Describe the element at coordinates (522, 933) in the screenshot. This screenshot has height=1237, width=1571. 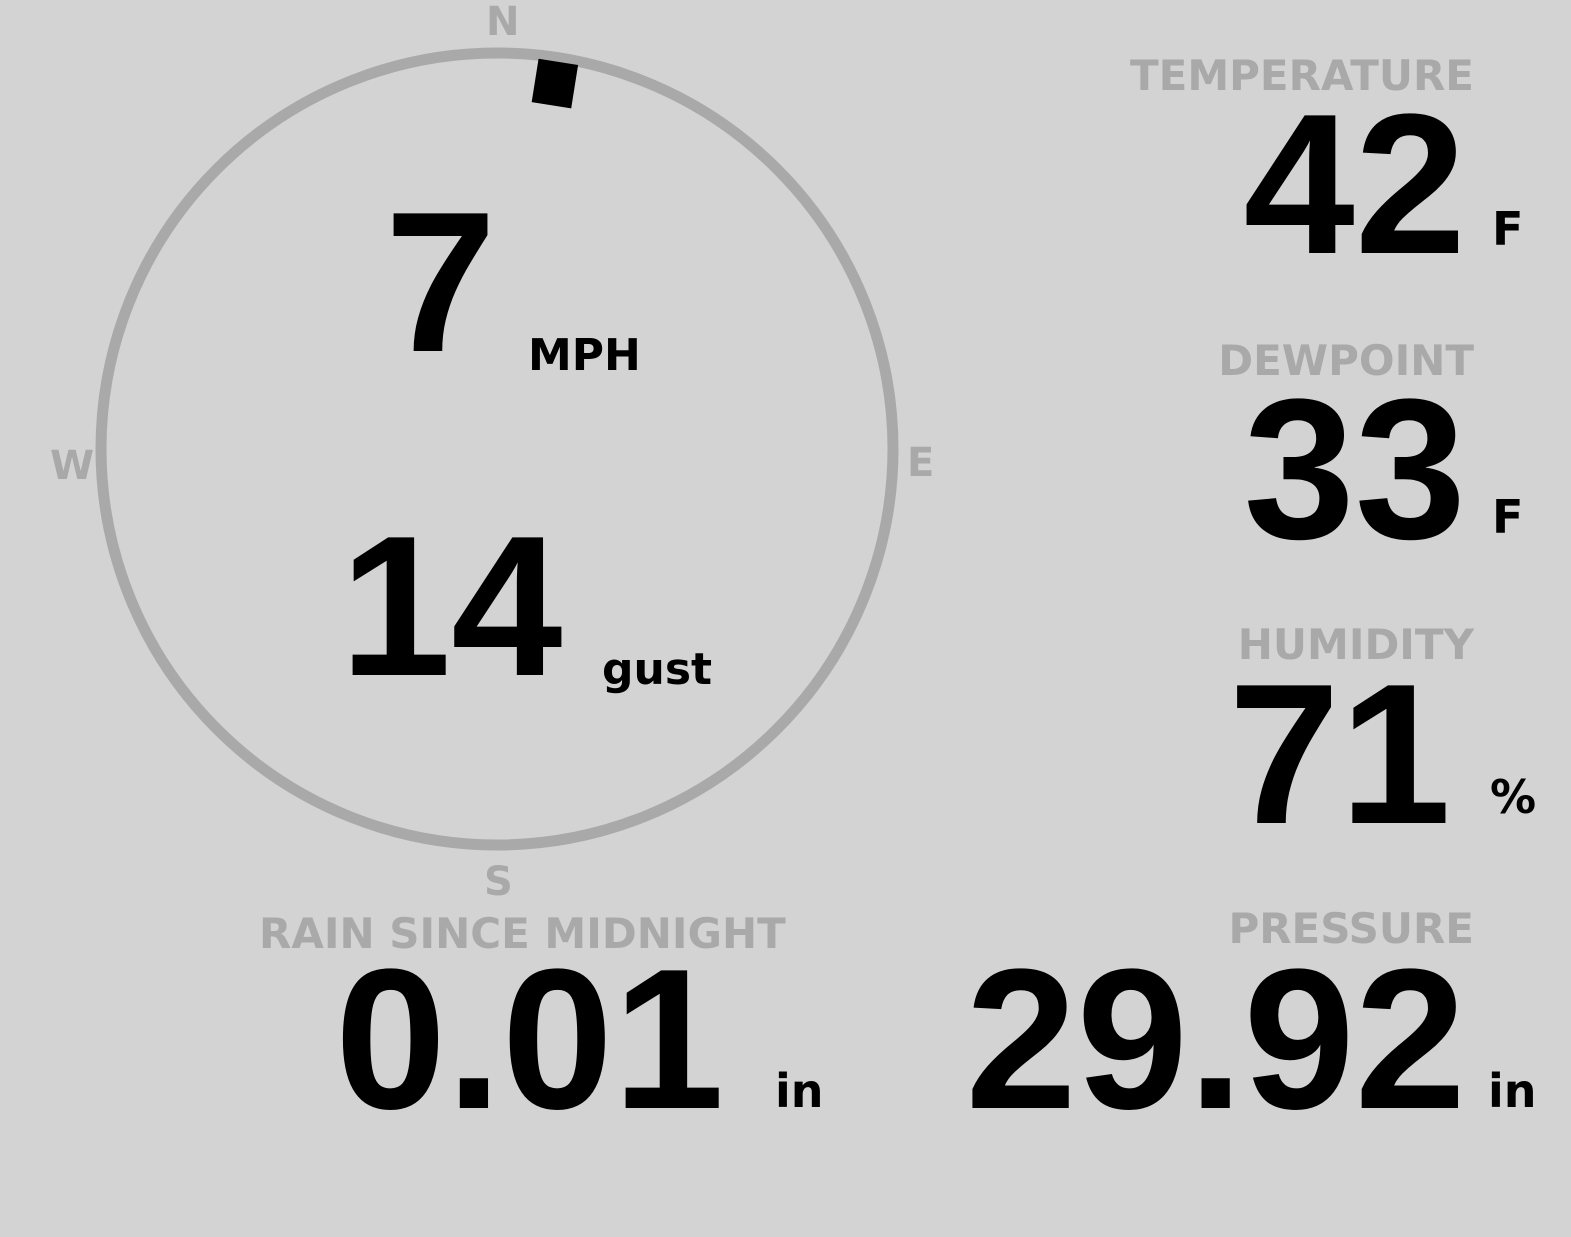
I see `rain-label: RAIN SINCE MIDNIGHT` at that location.